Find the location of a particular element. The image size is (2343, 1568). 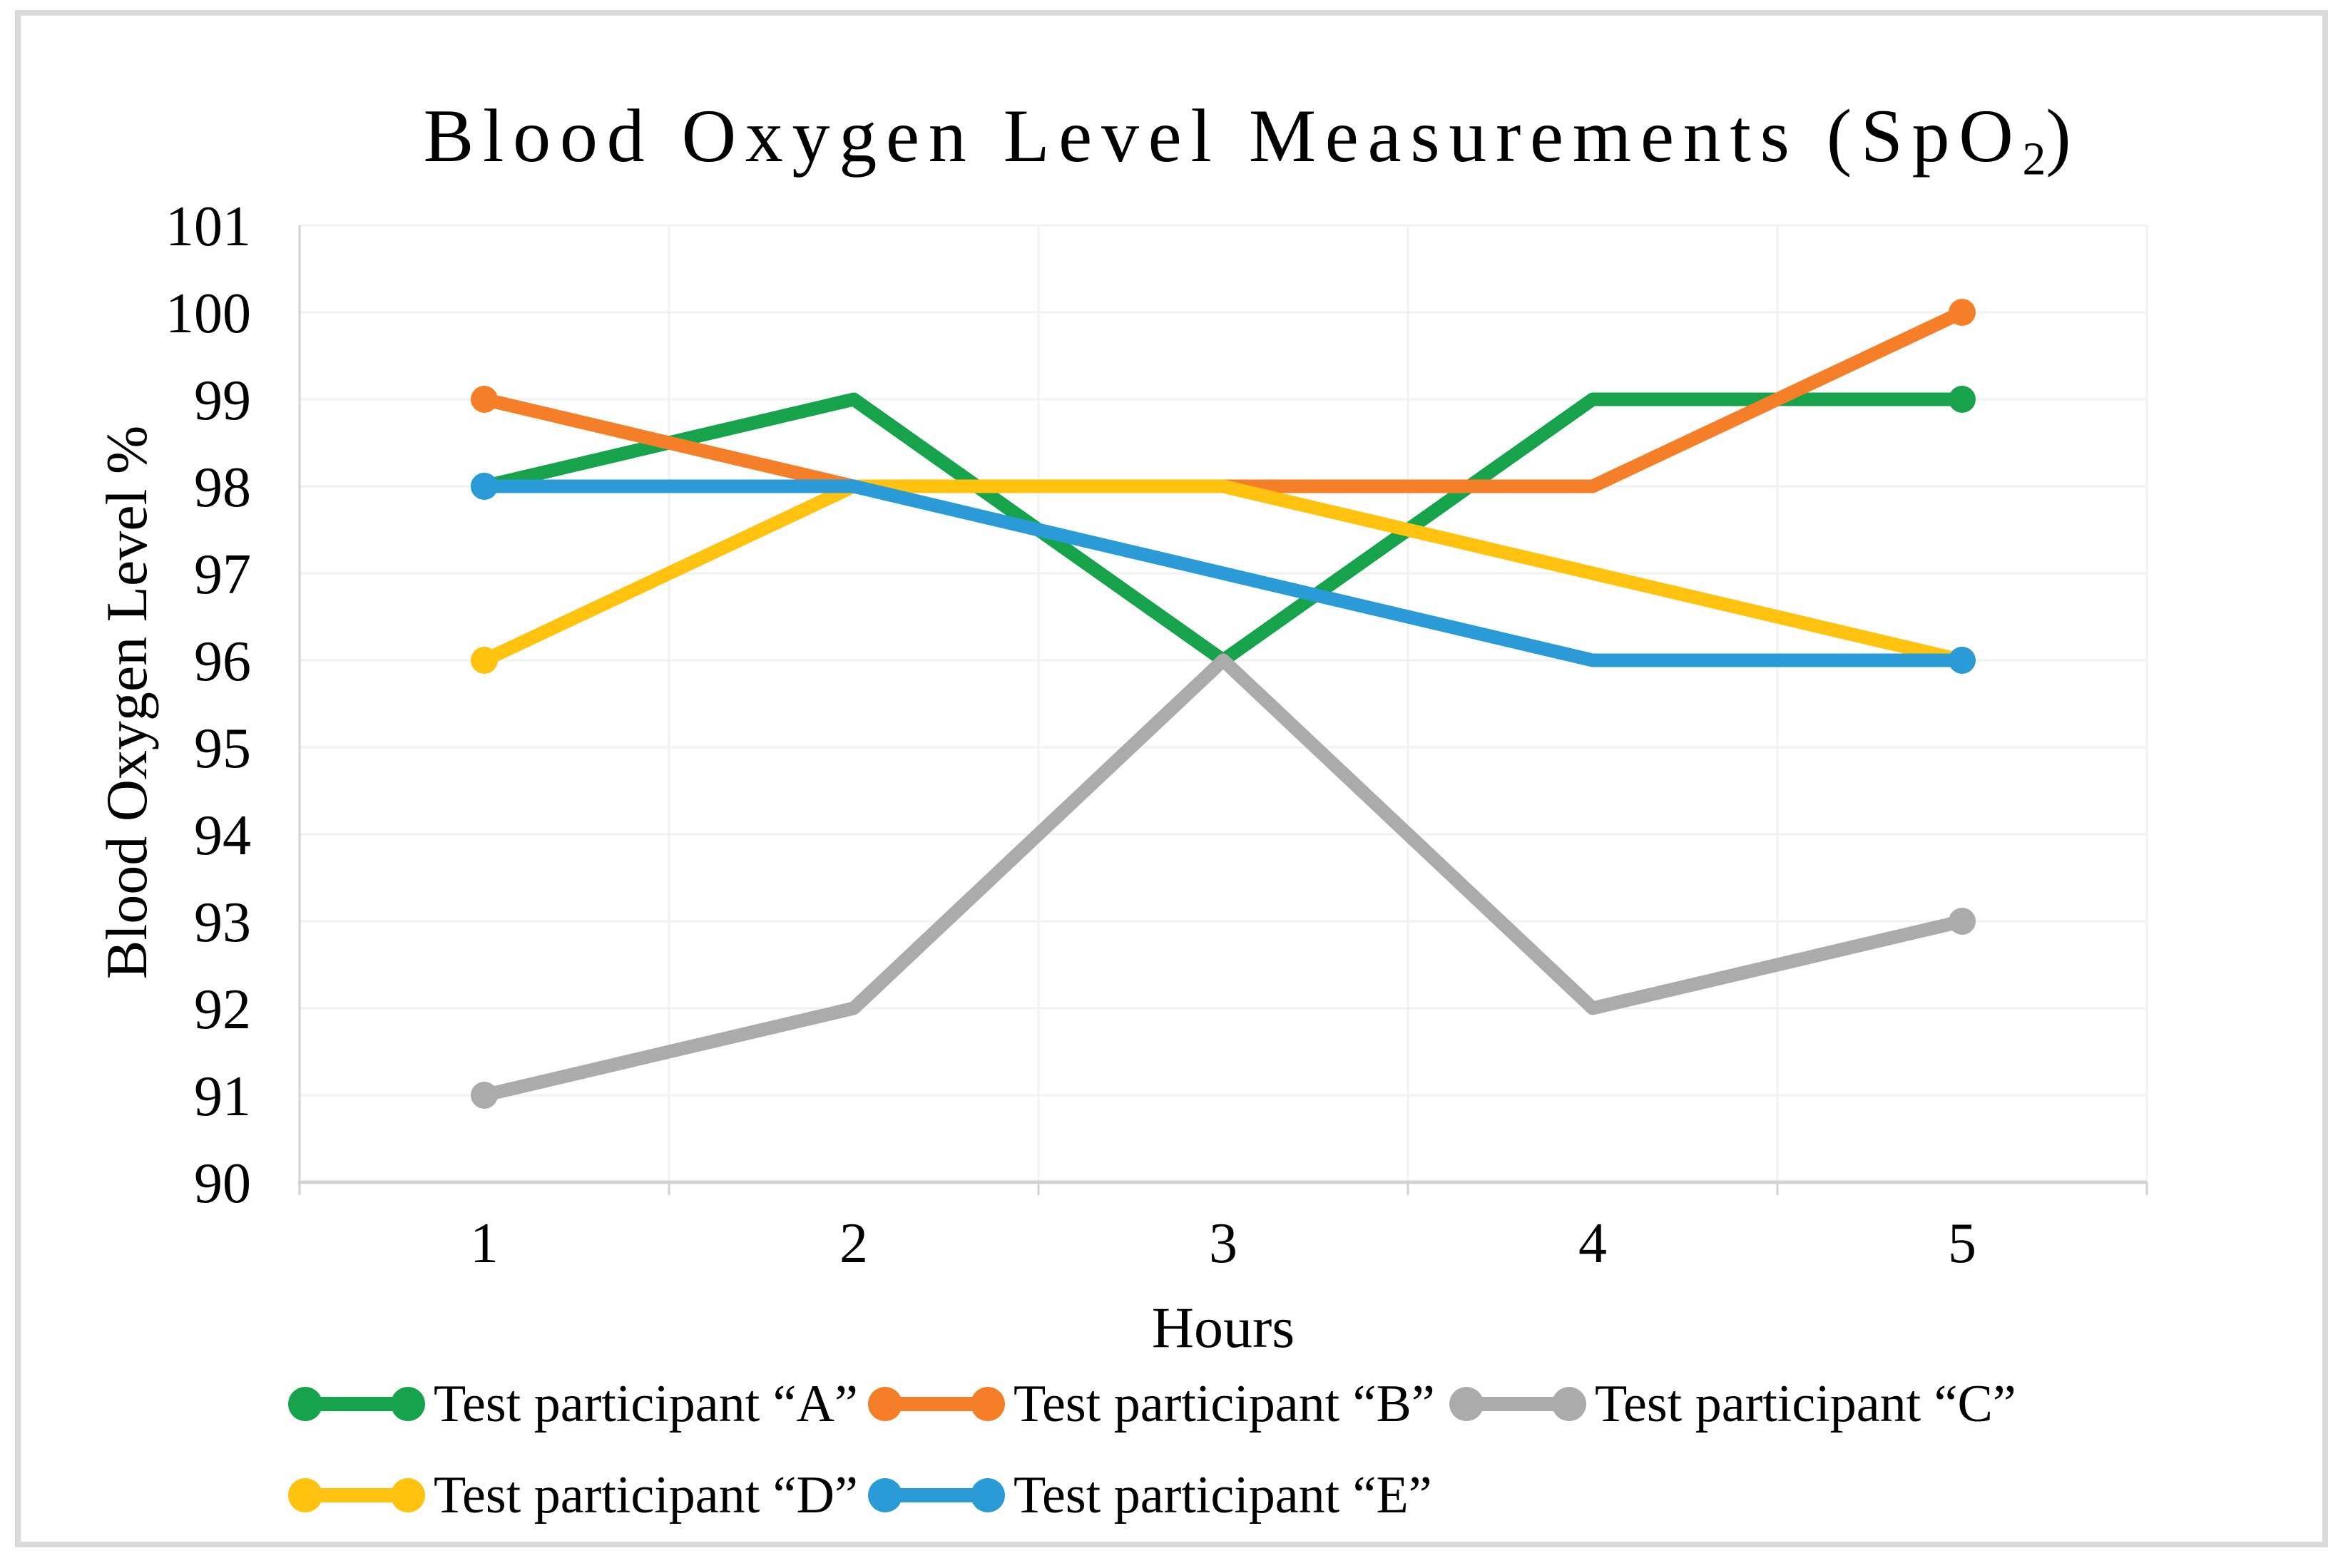

x-tick-label-4: 4 is located at coordinates (1592, 1243).